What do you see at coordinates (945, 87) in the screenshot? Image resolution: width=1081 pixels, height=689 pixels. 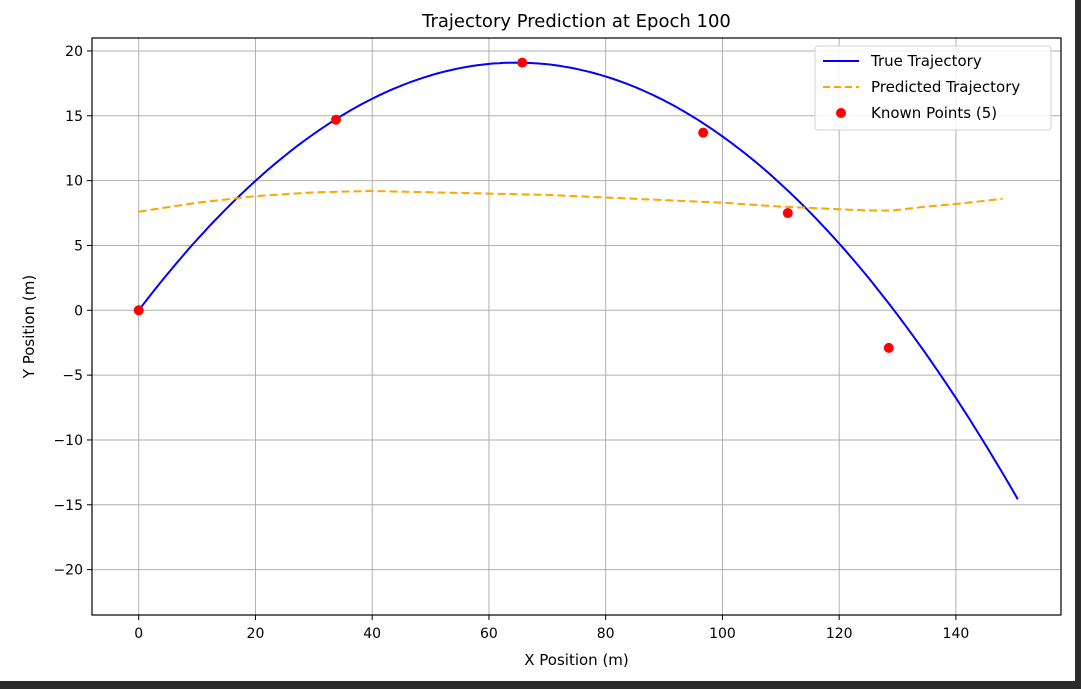 I see `legend-label: Predicted Trajectory` at bounding box center [945, 87].